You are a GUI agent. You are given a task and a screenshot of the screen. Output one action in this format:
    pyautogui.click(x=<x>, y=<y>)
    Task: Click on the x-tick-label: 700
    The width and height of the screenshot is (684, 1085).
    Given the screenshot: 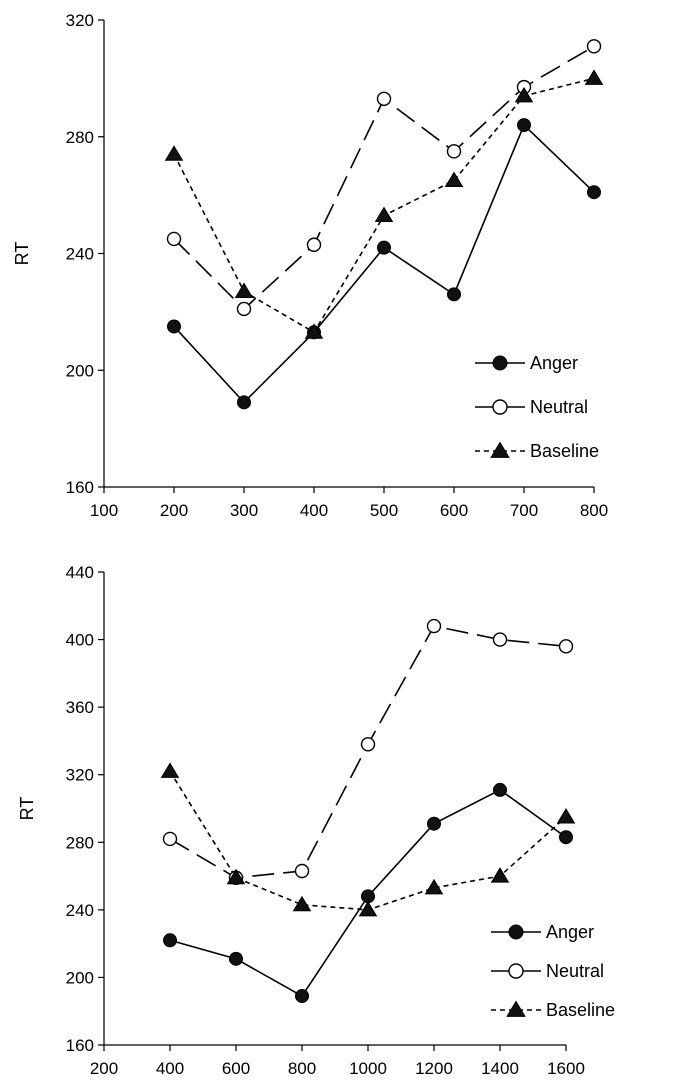 What is the action you would take?
    pyautogui.click(x=524, y=510)
    